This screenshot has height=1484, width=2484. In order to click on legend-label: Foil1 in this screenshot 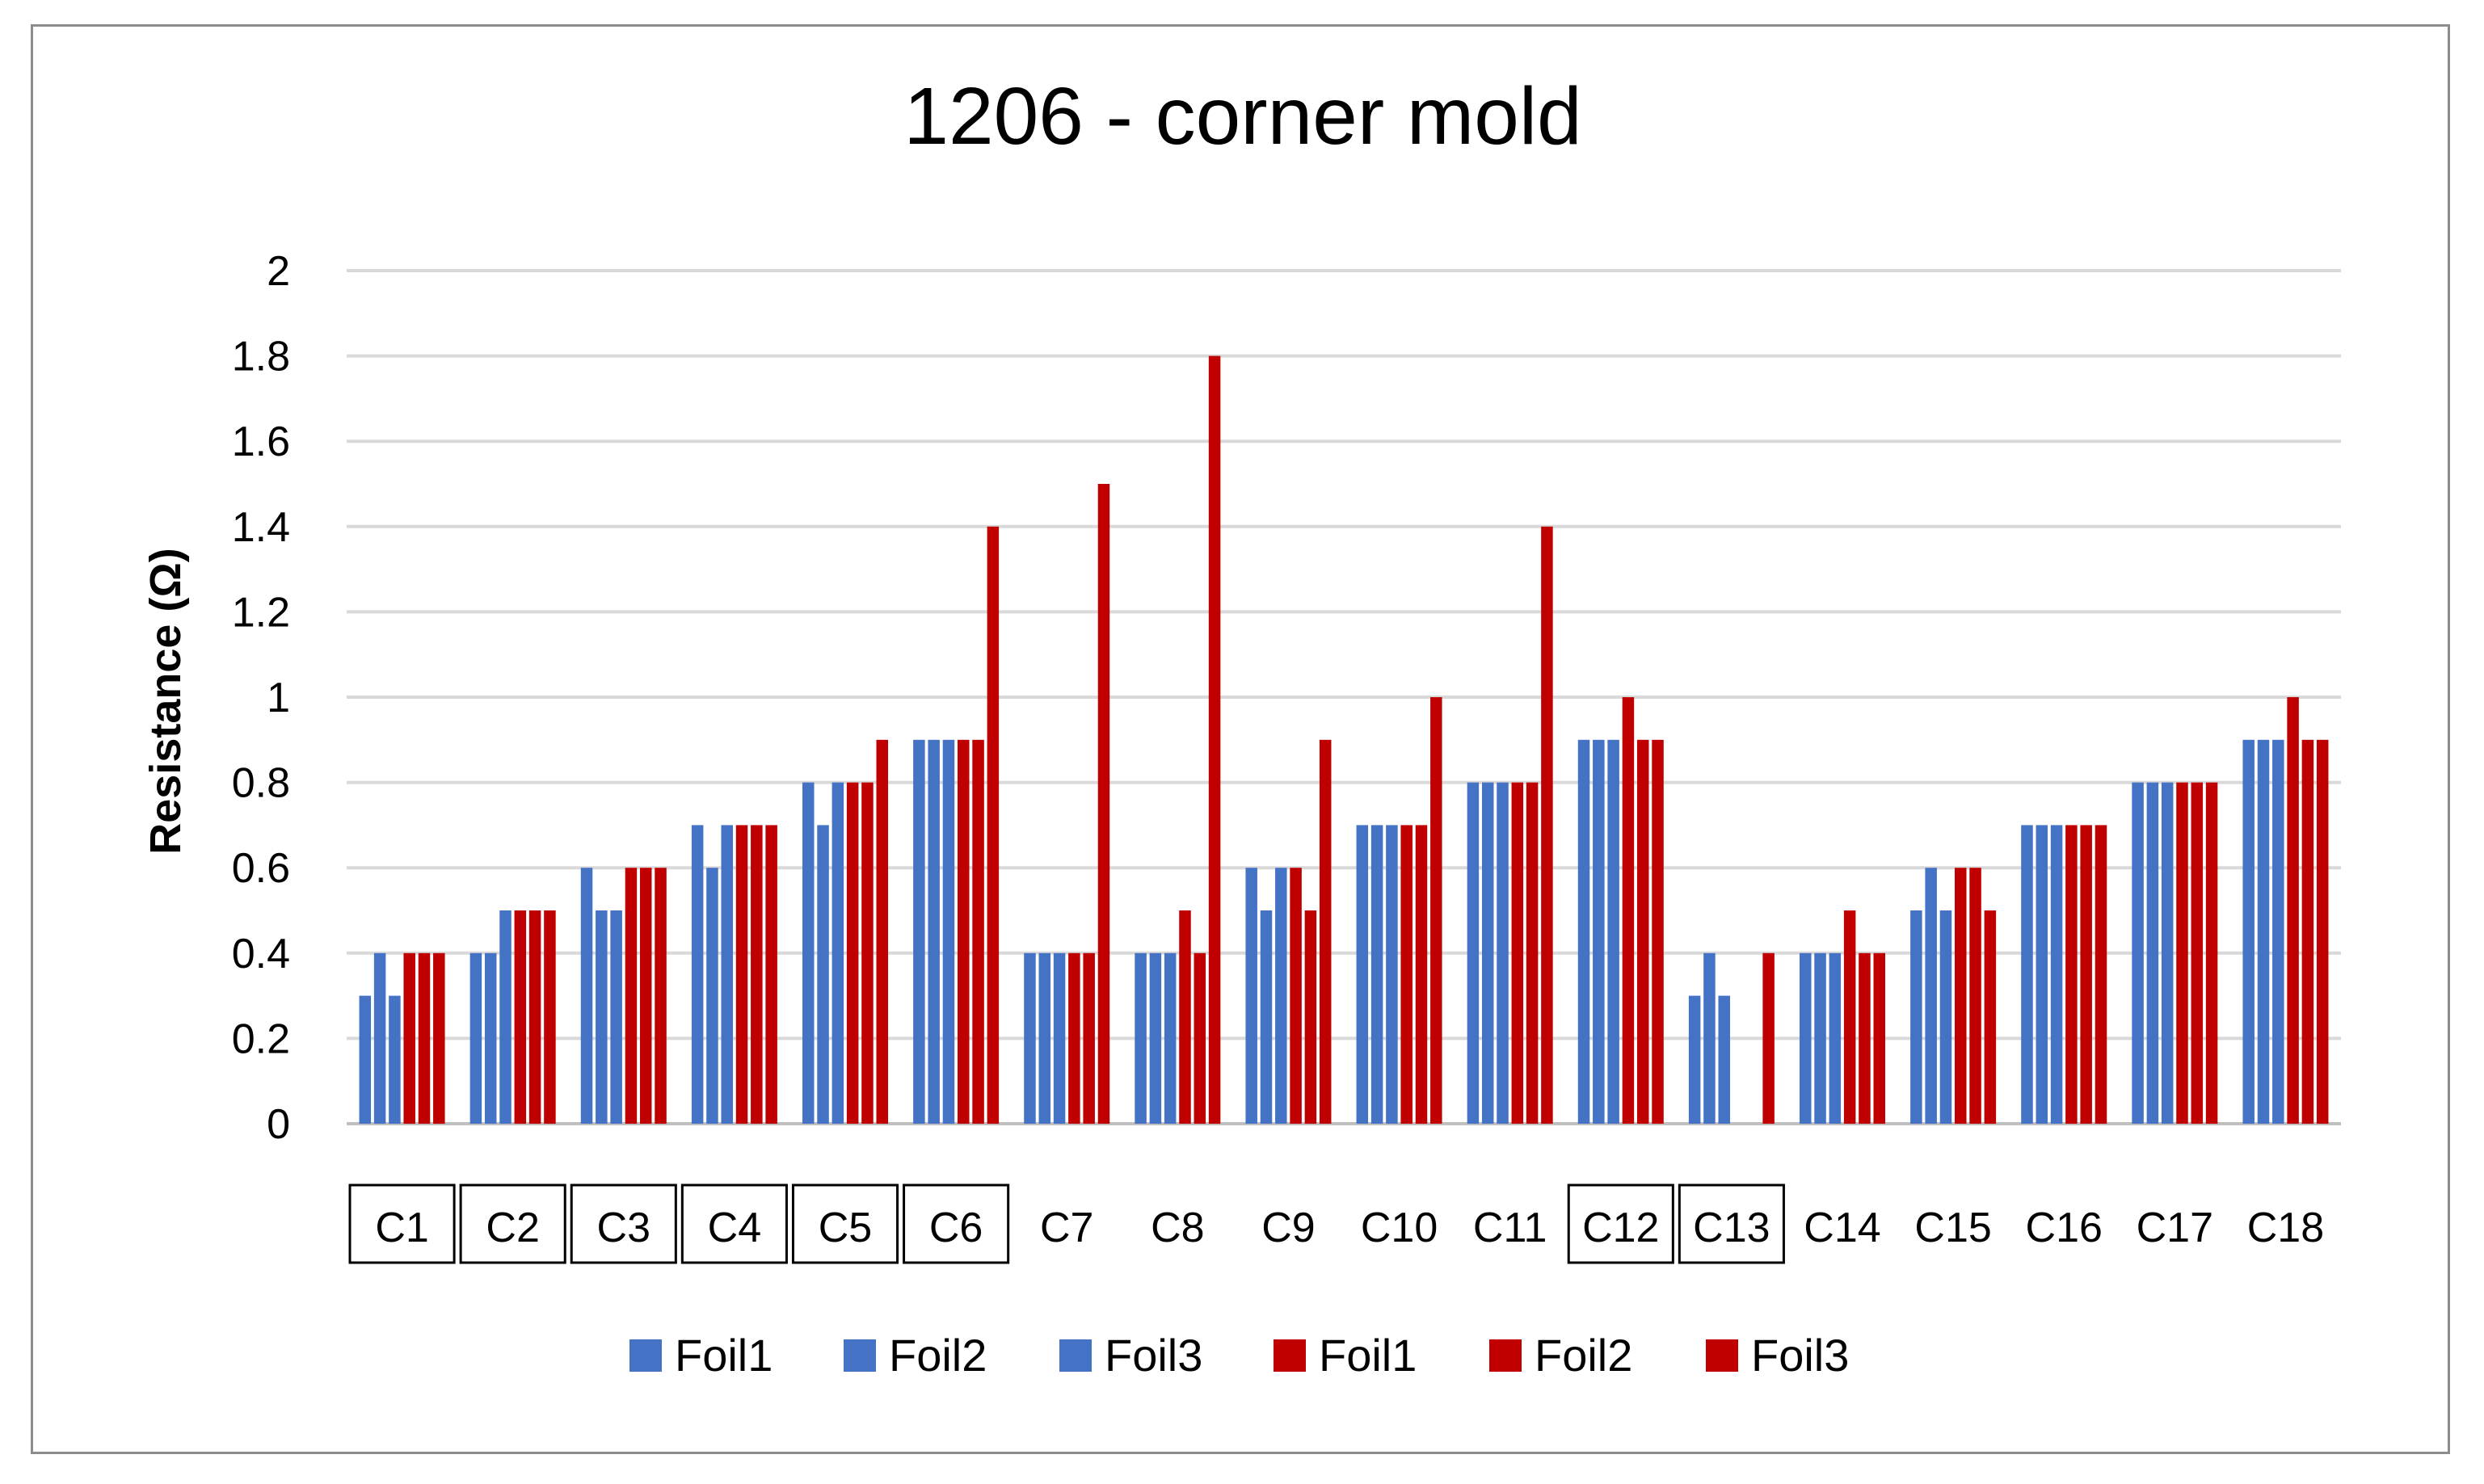, I will do `click(724, 1355)`.